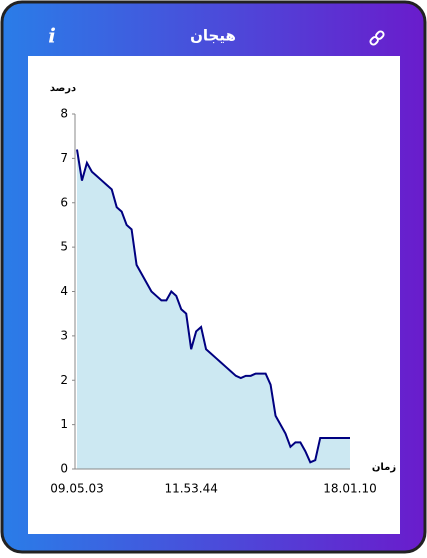 This screenshot has width=427, height=558. Describe the element at coordinates (64, 158) in the screenshot. I see `y-tick-label: 7` at that location.